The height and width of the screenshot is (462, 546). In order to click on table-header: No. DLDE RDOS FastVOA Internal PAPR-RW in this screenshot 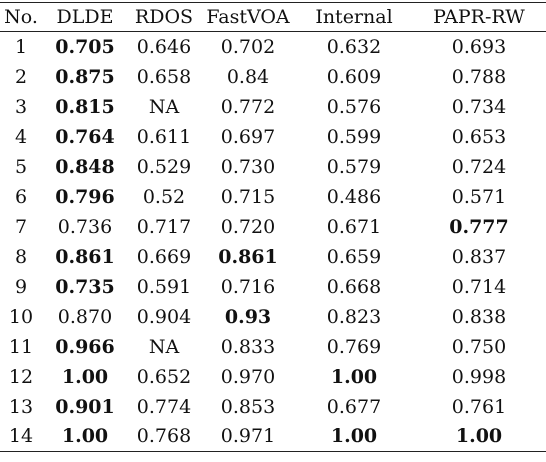, I will do `click(273, 17)`.